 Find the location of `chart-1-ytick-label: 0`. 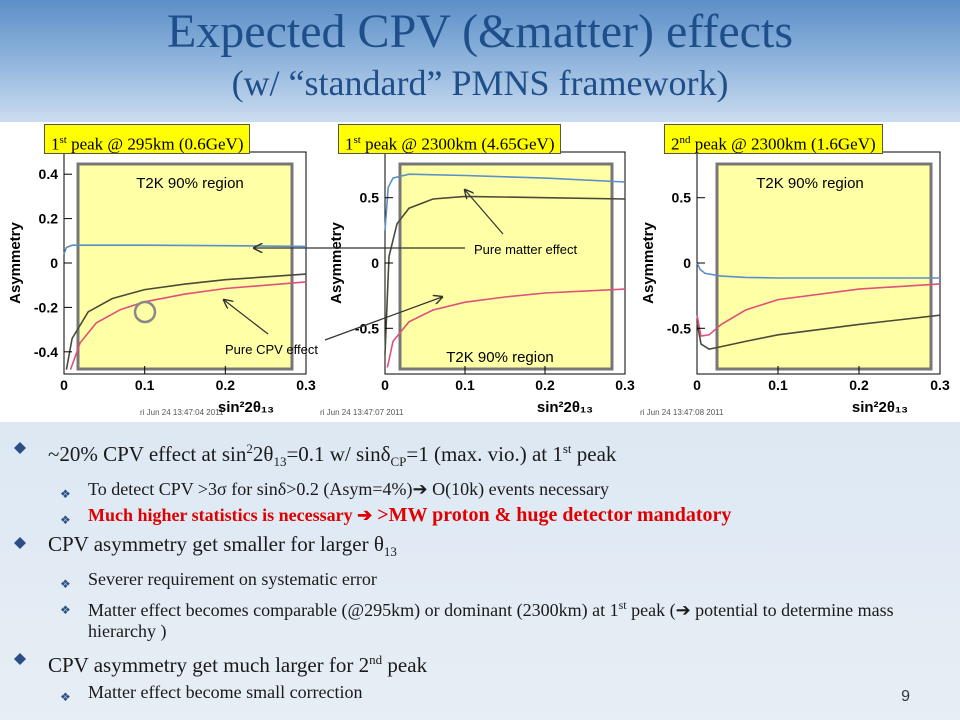

chart-1-ytick-label: 0 is located at coordinates (54, 263).